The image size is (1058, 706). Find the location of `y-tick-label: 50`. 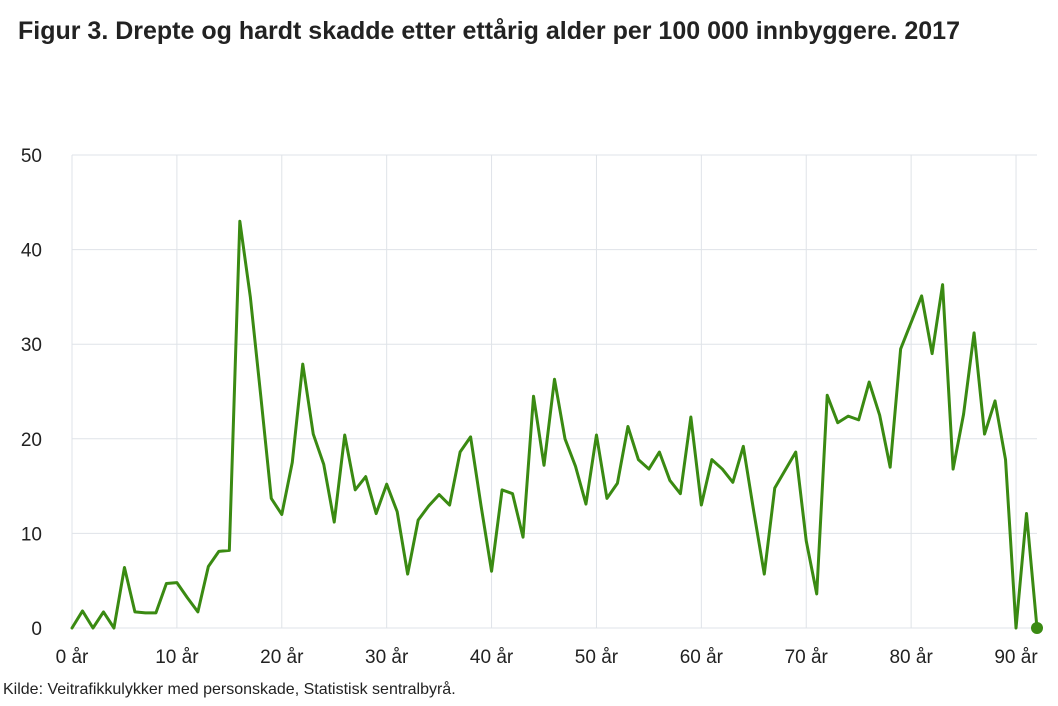

y-tick-label: 50 is located at coordinates (31, 156).